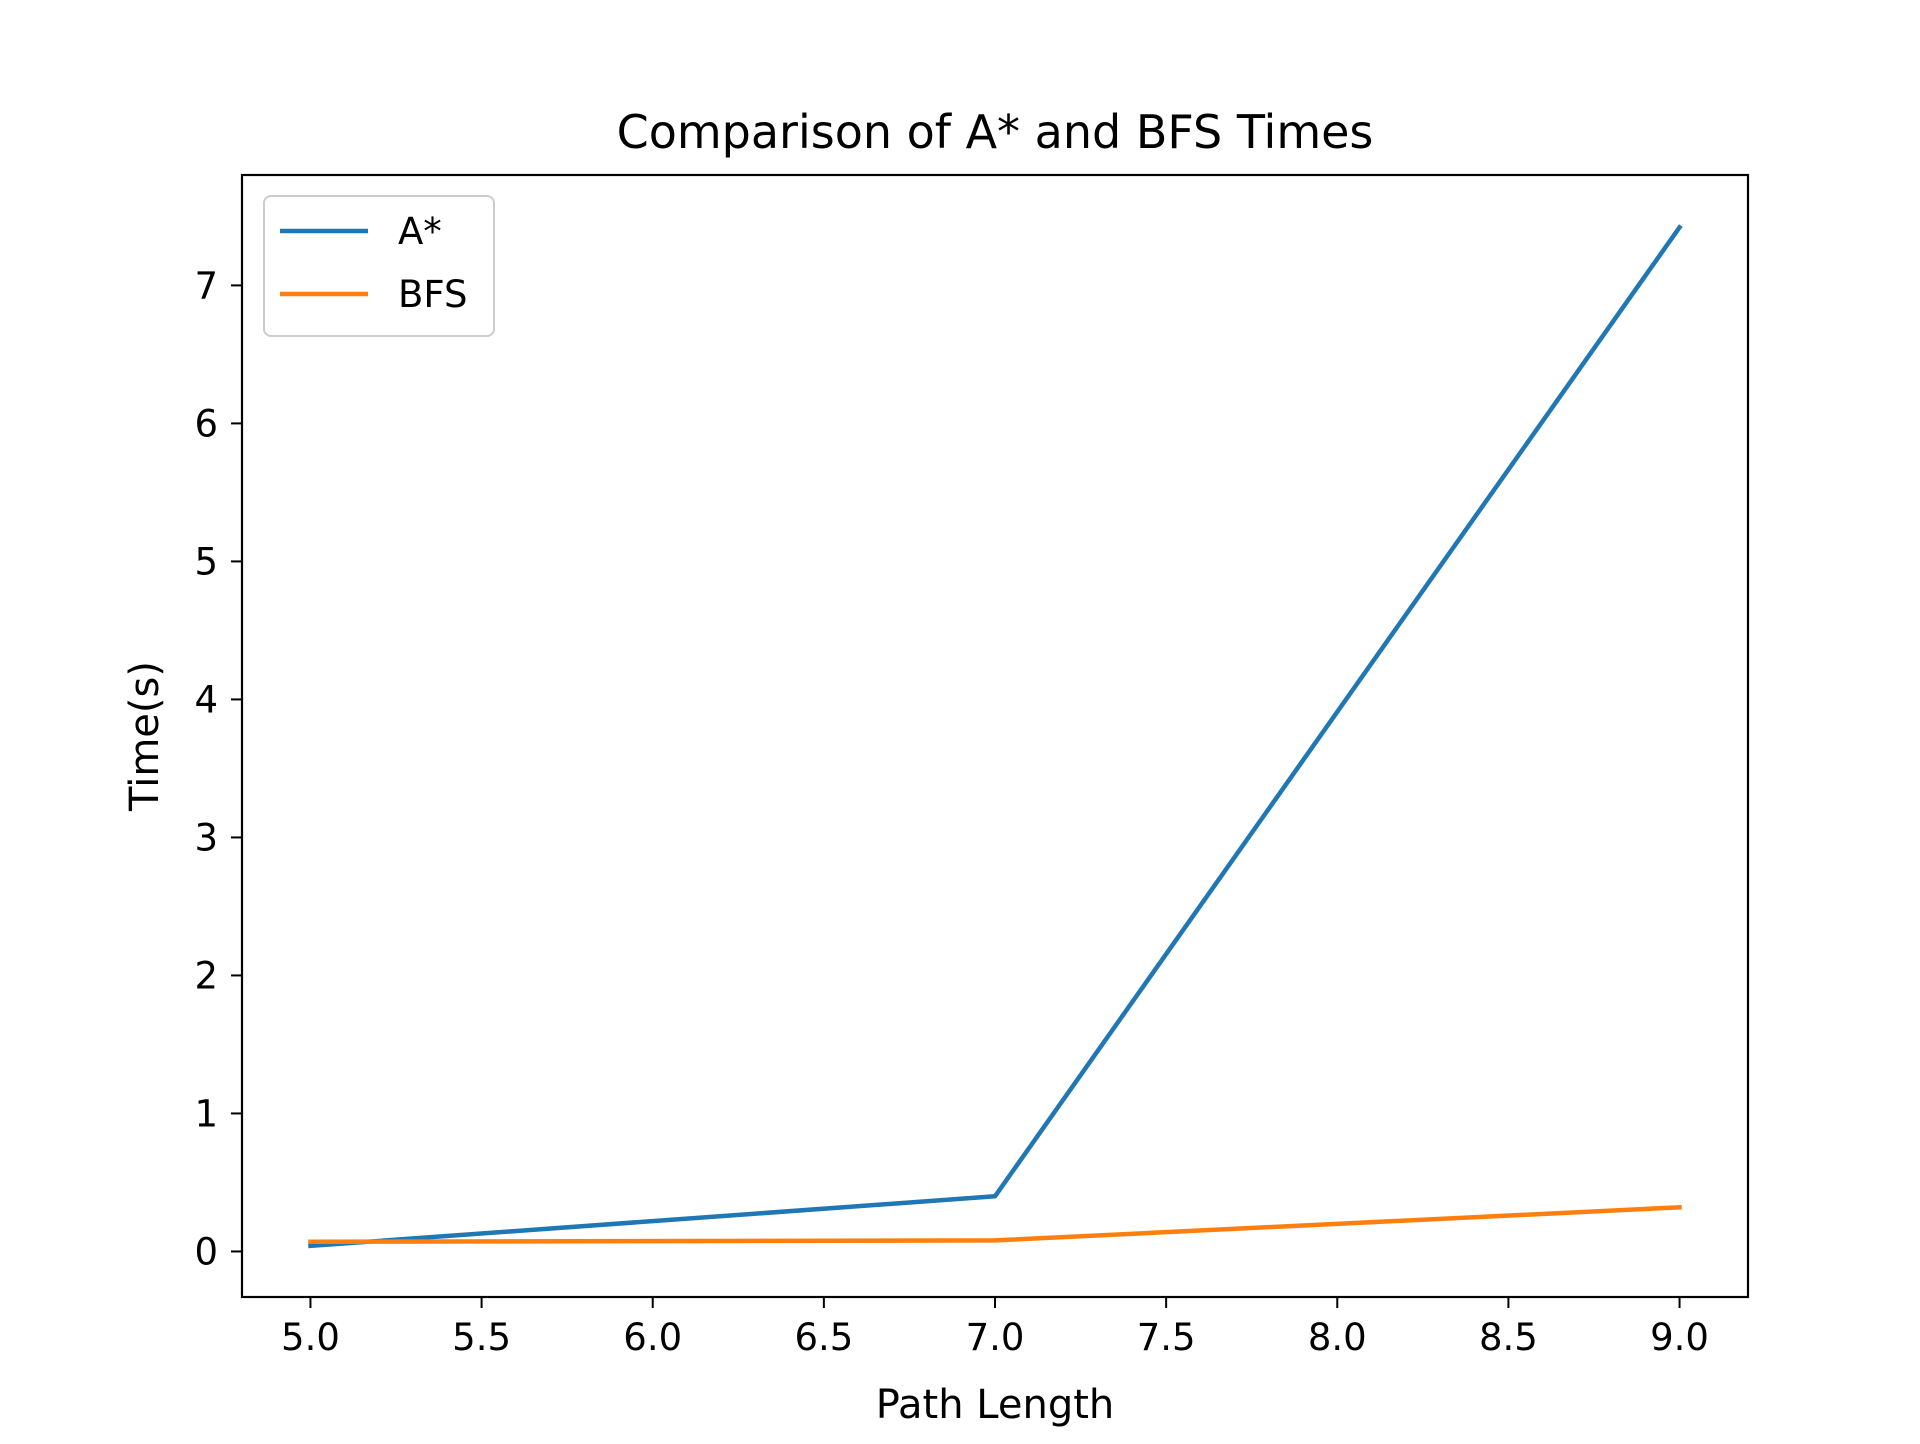  Describe the element at coordinates (995, 1405) in the screenshot. I see `x-axis-label: Path Length` at that location.